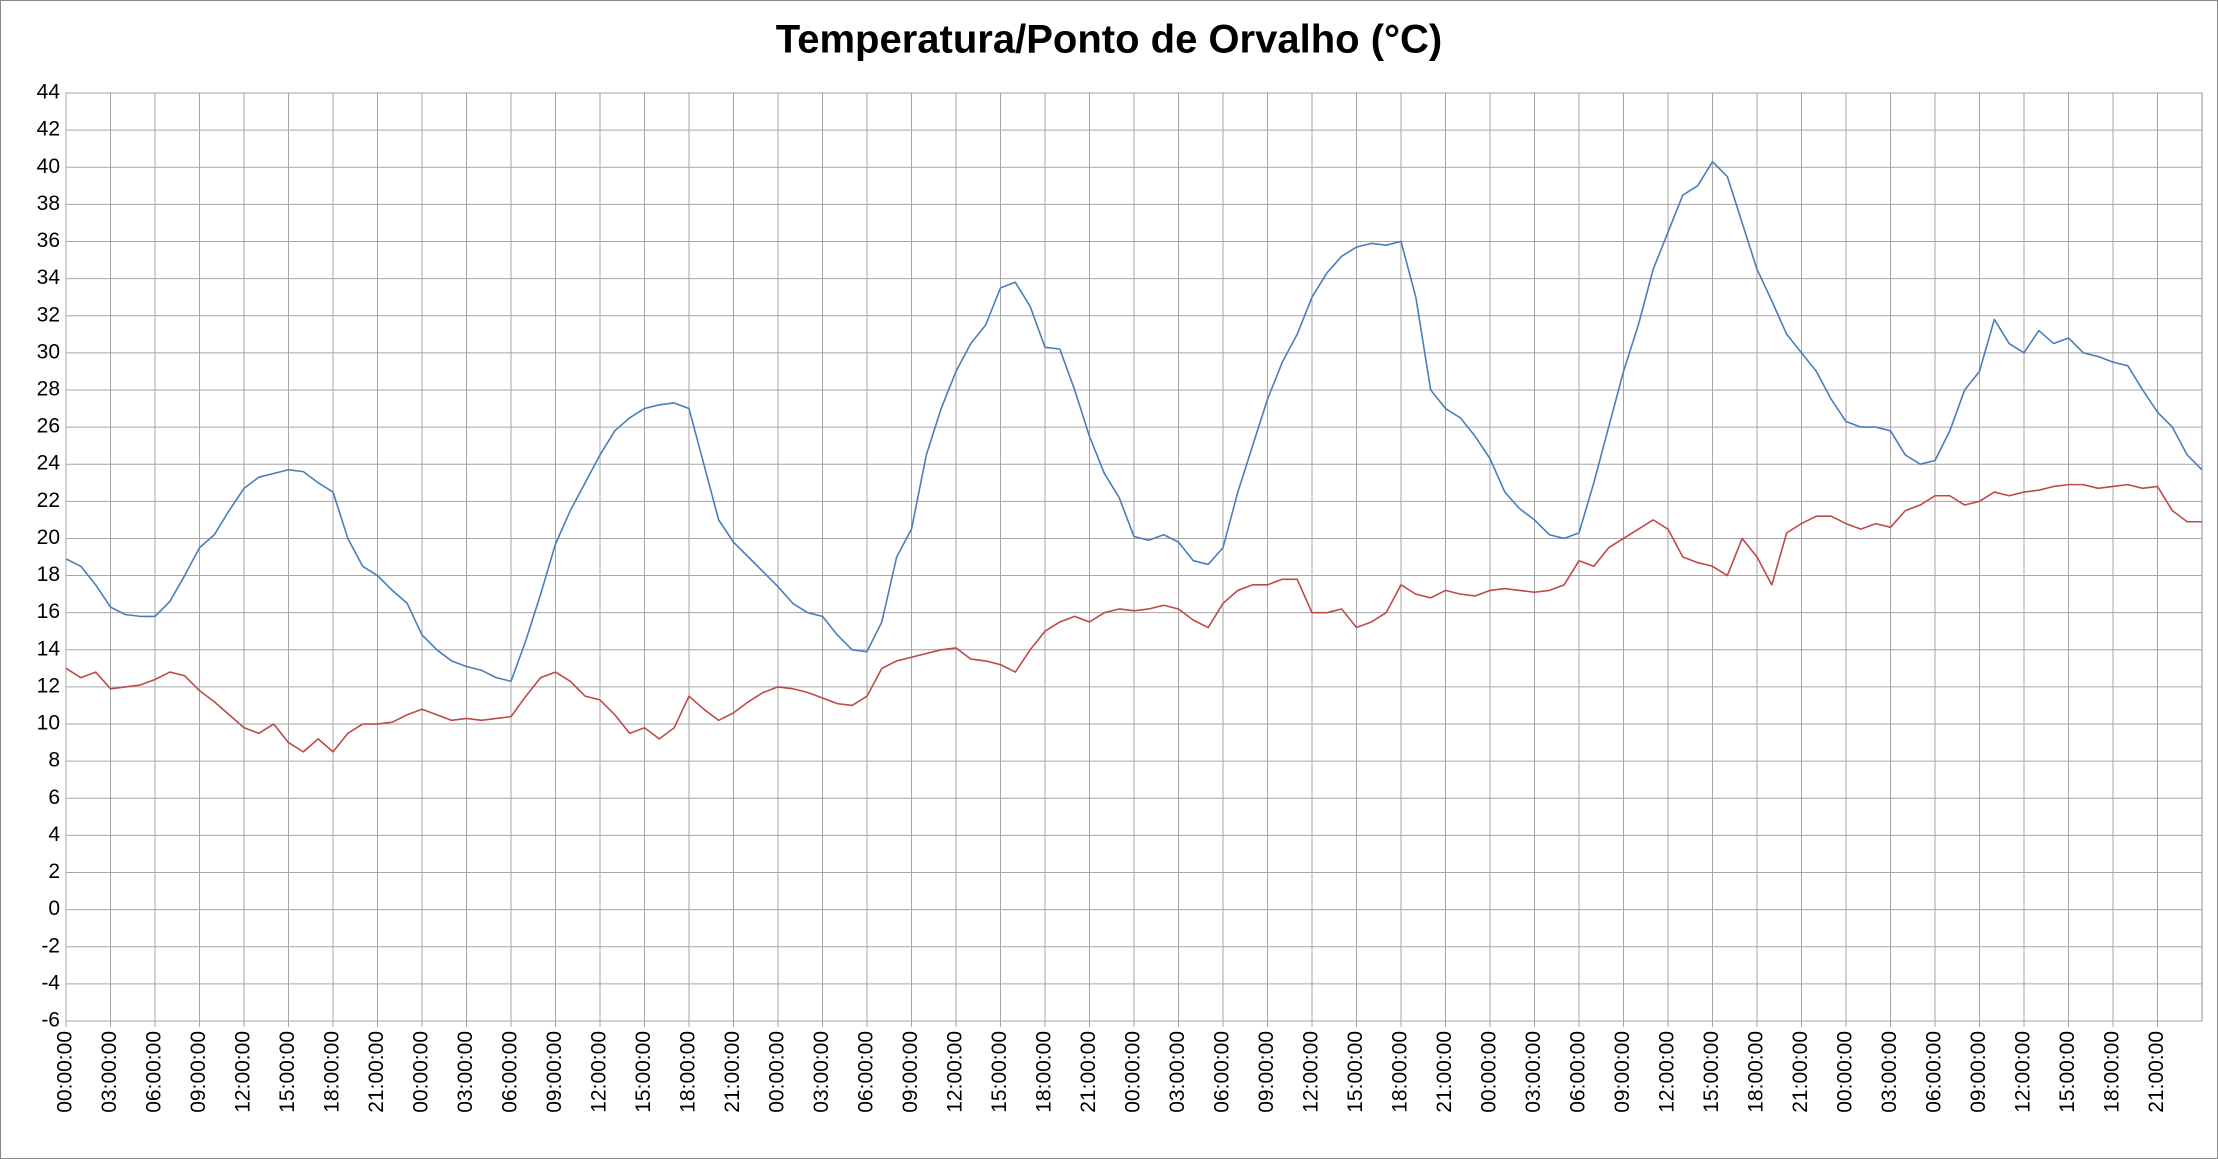  Describe the element at coordinates (48, 314) in the screenshot. I see `y-tick-label: 32` at that location.